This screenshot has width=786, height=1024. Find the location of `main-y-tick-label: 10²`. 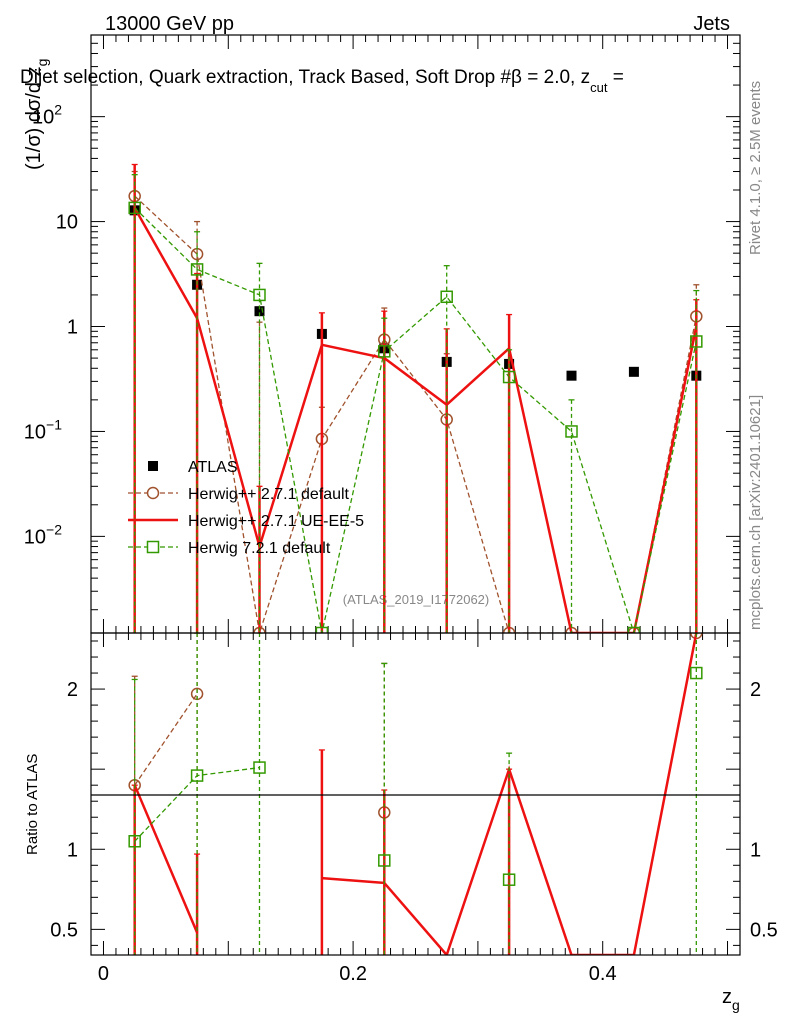

main-y-tick-label: 10² is located at coordinates (47, 115).